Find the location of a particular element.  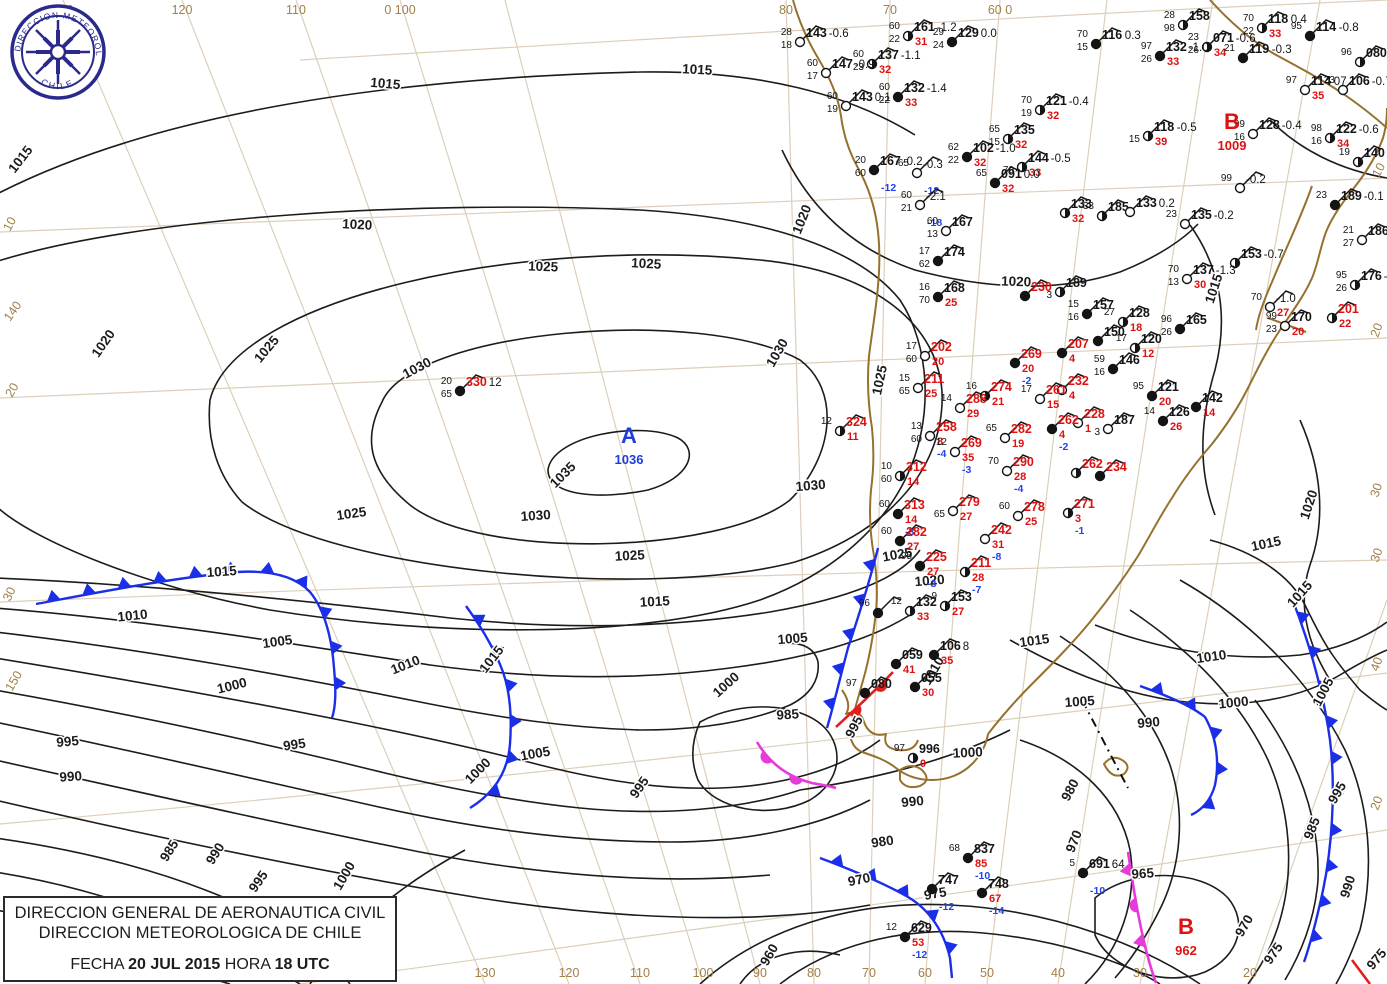

svg-text: 0.0 is located at coordinates (1032, 175).